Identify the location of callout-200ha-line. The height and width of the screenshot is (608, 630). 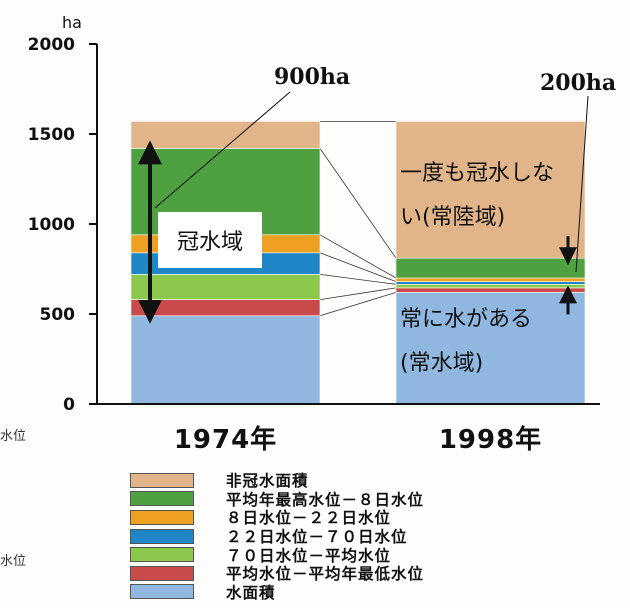
(582, 184).